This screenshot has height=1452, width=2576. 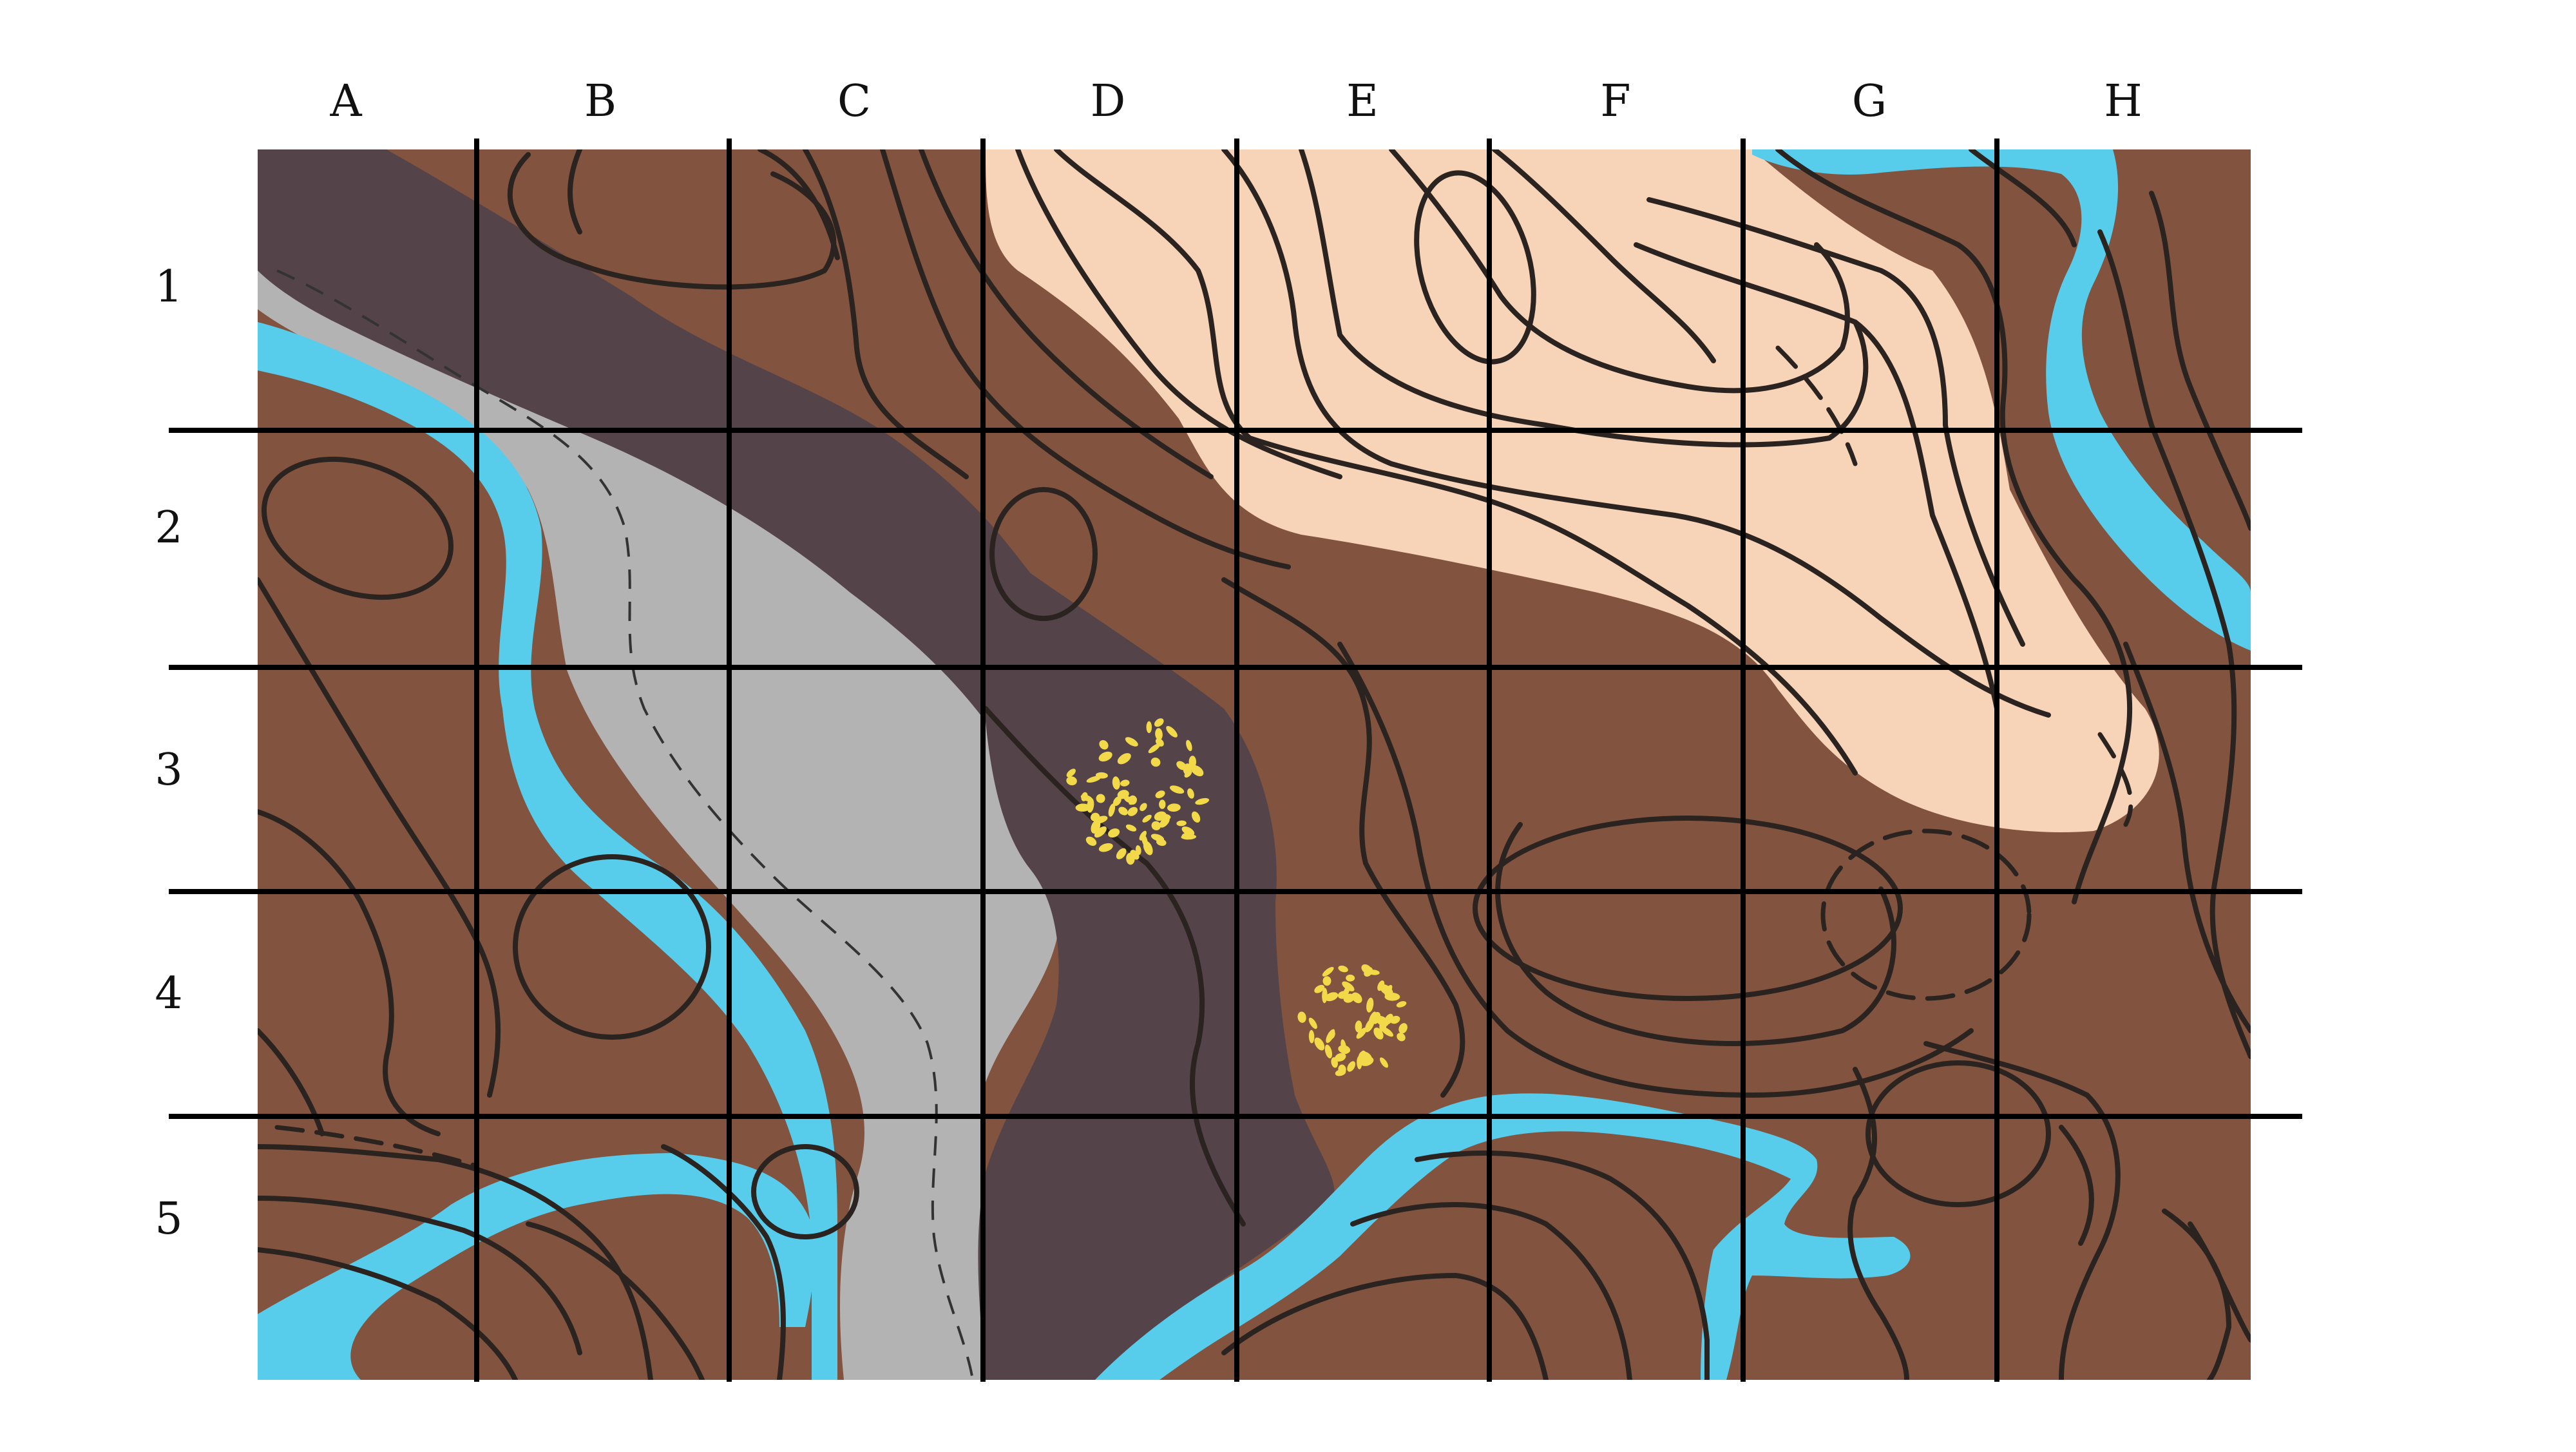 What do you see at coordinates (1108, 101) in the screenshot?
I see `column-label-d: D` at bounding box center [1108, 101].